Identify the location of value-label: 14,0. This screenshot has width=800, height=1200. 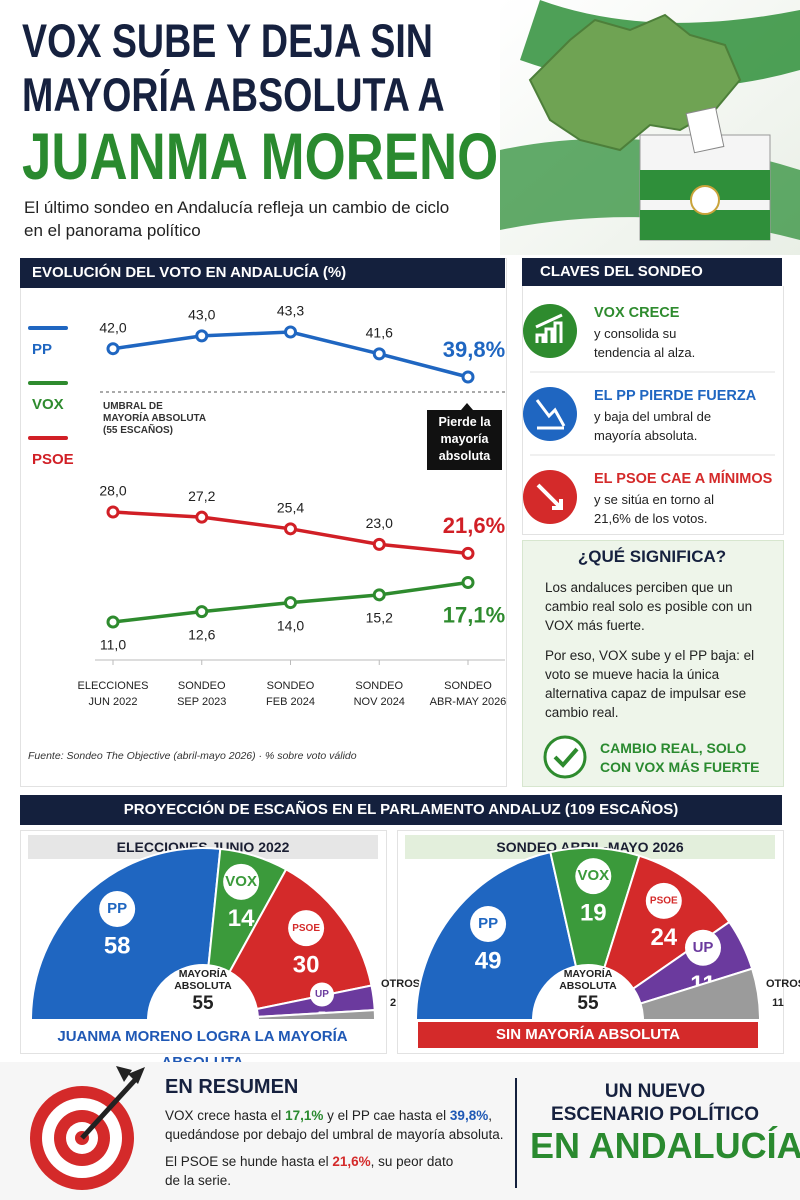
(290, 625).